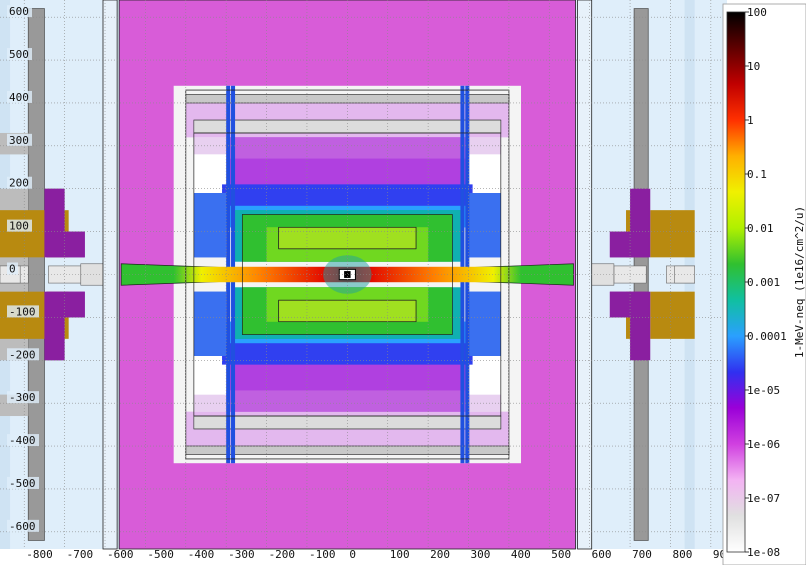 This screenshot has width=806, height=565. I want to click on y-tick-label: -600, so click(22, 526).